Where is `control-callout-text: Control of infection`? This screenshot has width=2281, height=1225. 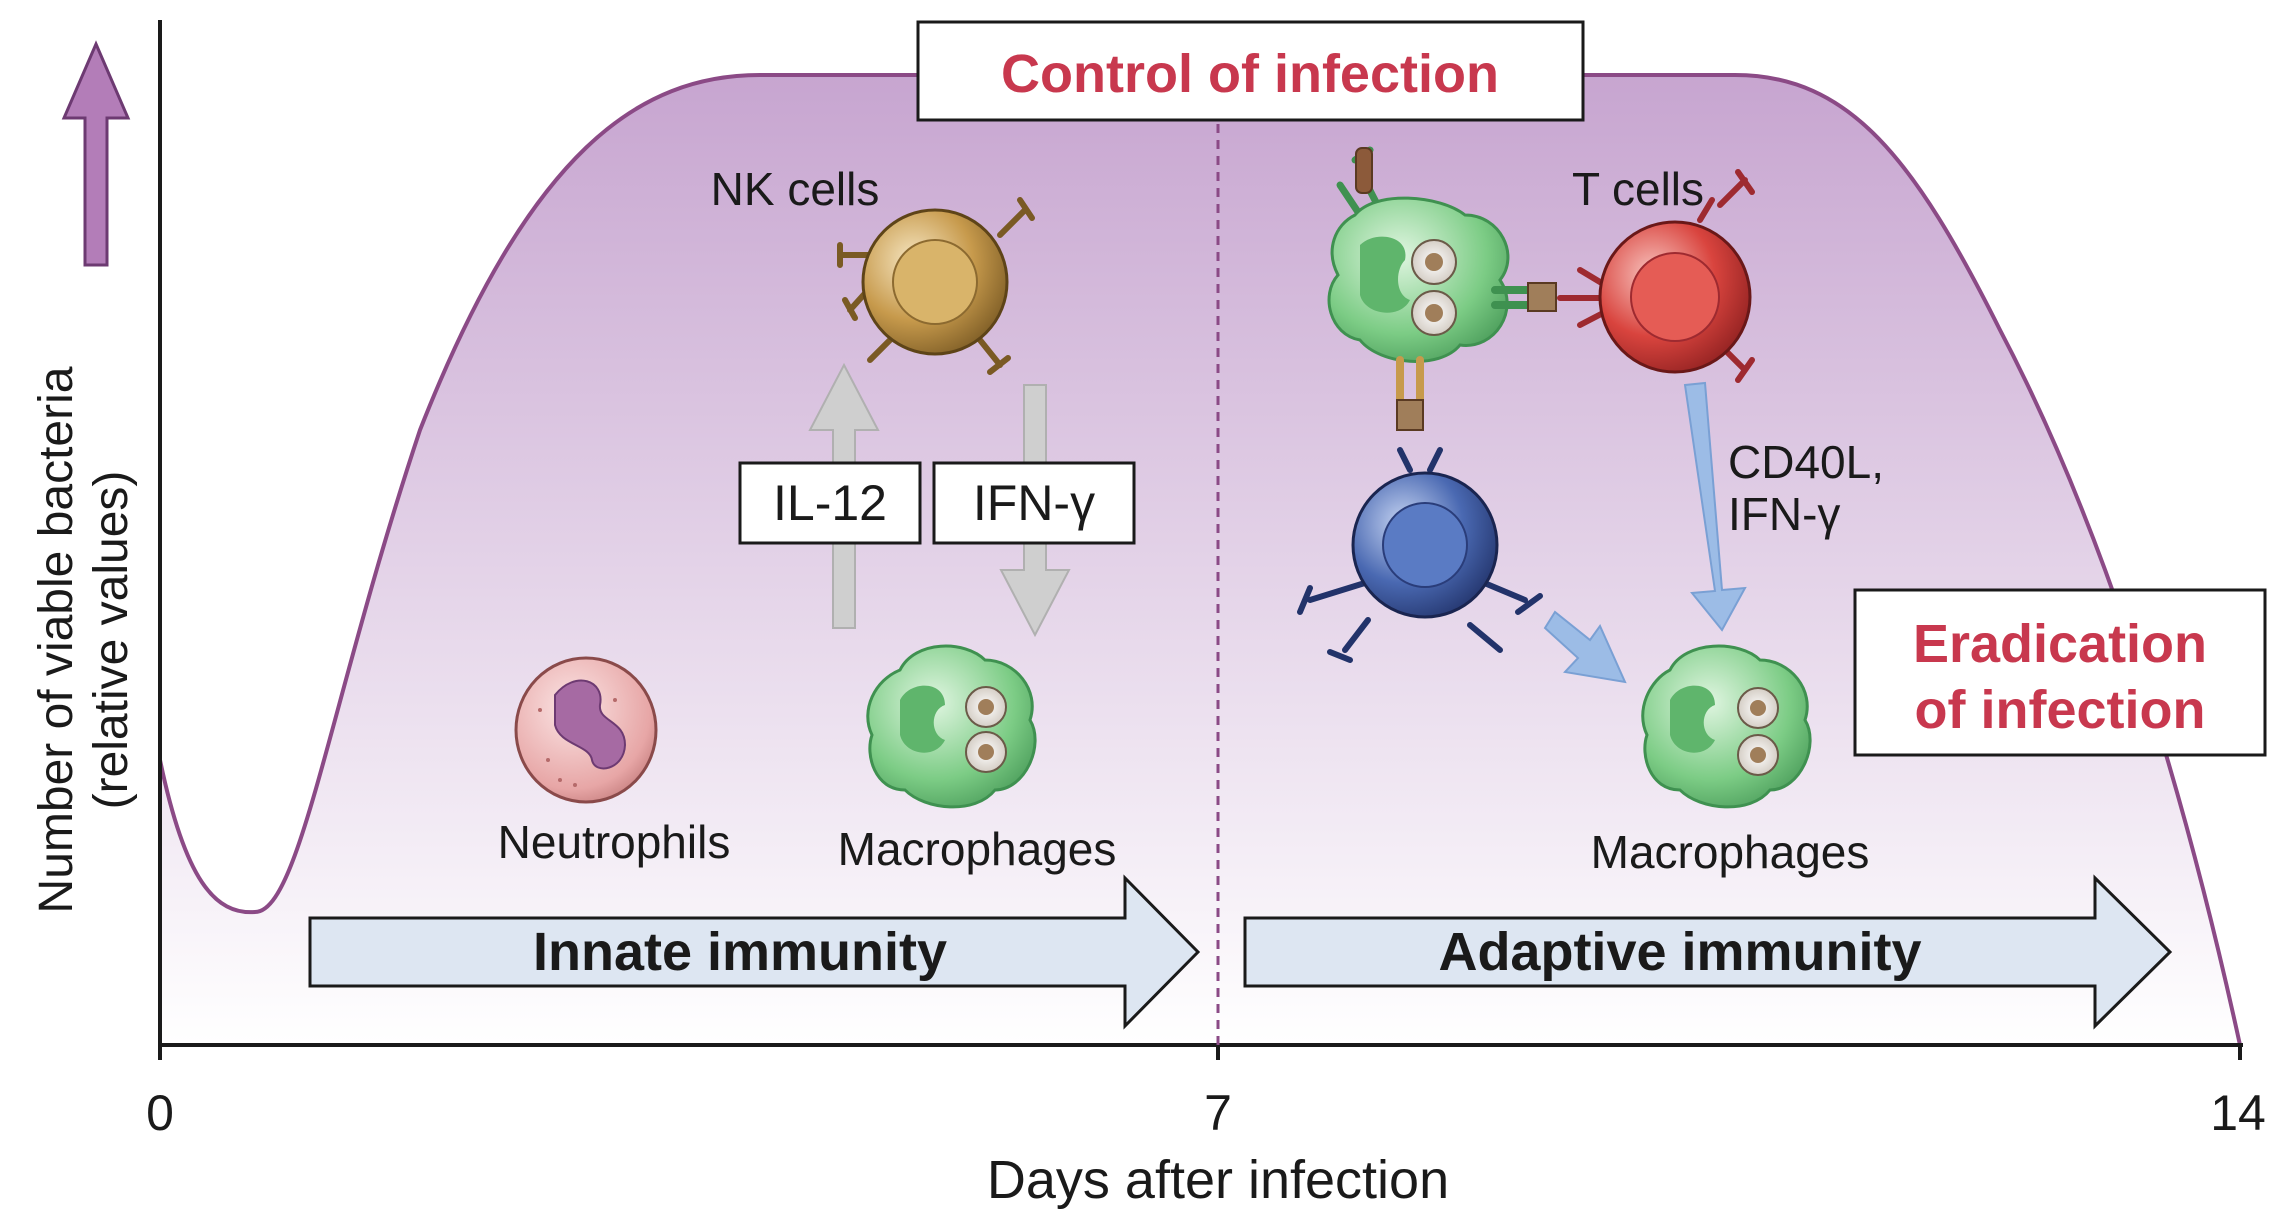 control-callout-text: Control of infection is located at coordinates (1250, 74).